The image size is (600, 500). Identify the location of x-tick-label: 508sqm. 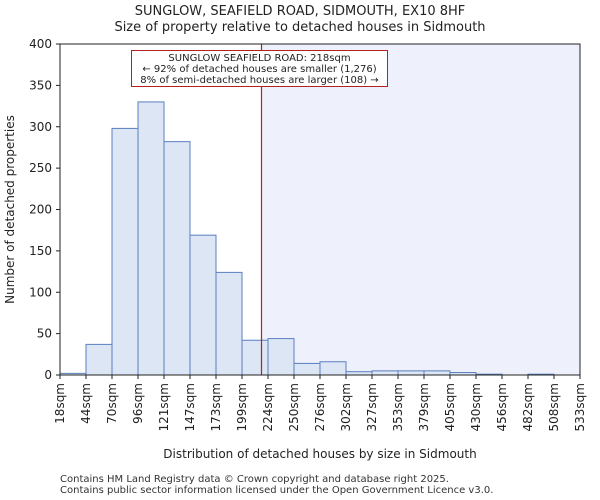
(554, 407).